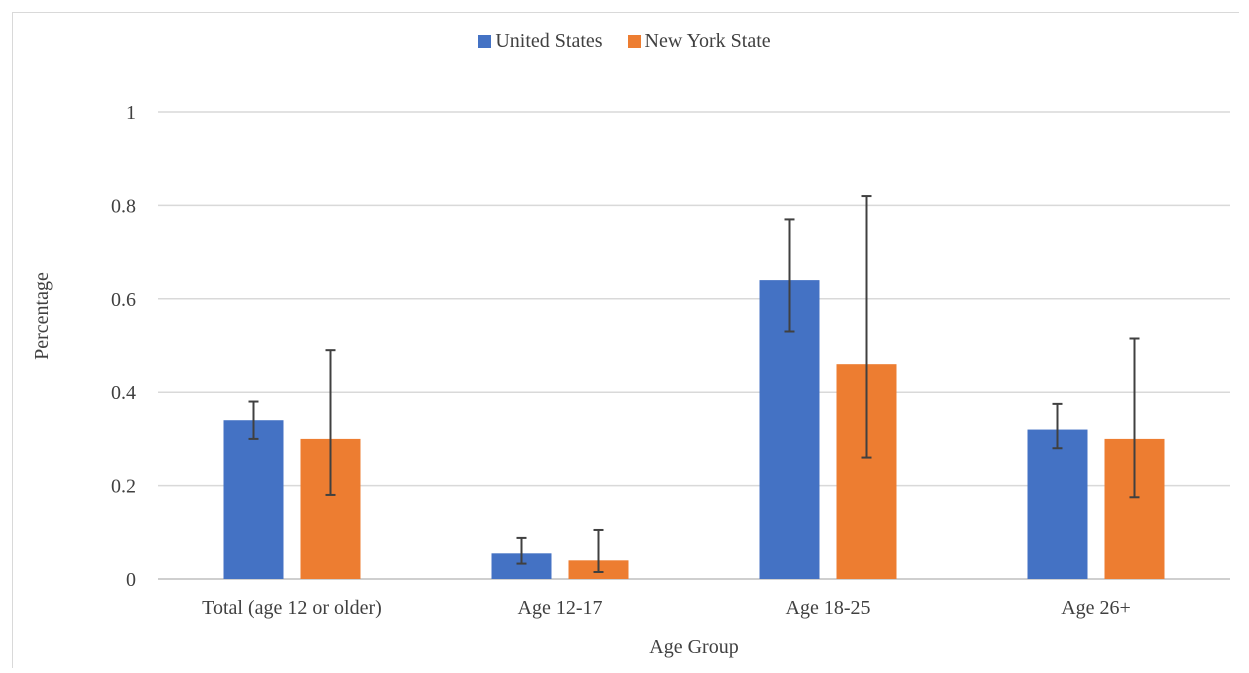 The height and width of the screenshot is (673, 1249). What do you see at coordinates (707, 41) in the screenshot?
I see `legend-label-new-york-state: New York State` at bounding box center [707, 41].